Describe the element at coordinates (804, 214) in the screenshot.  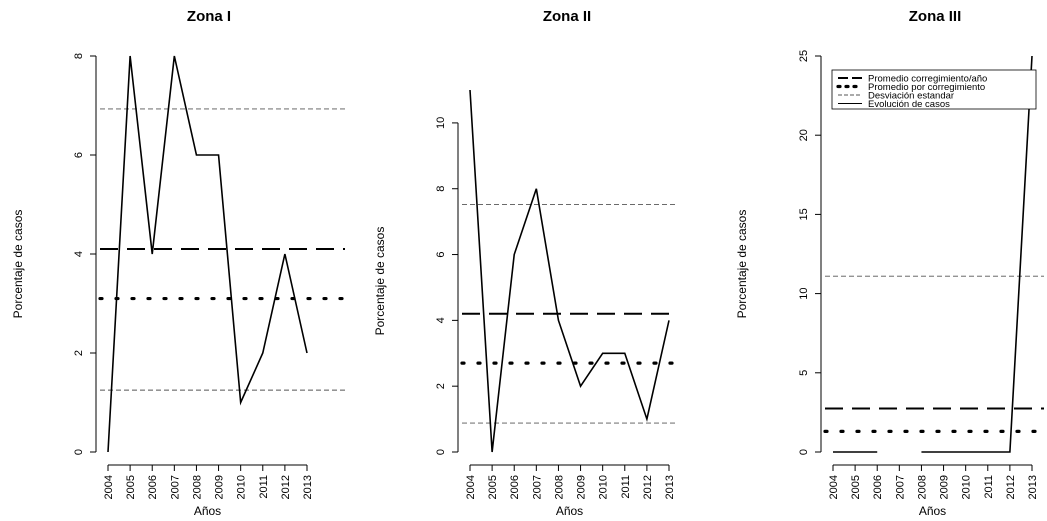
I see `y-tick-label: 15` at that location.